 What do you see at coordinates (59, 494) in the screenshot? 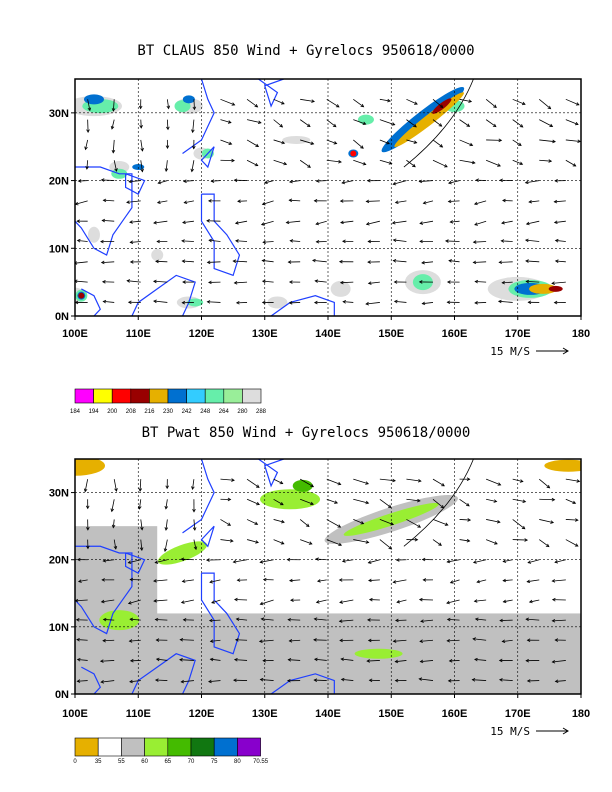
I see `y-tick-label: 30N` at bounding box center [59, 494].